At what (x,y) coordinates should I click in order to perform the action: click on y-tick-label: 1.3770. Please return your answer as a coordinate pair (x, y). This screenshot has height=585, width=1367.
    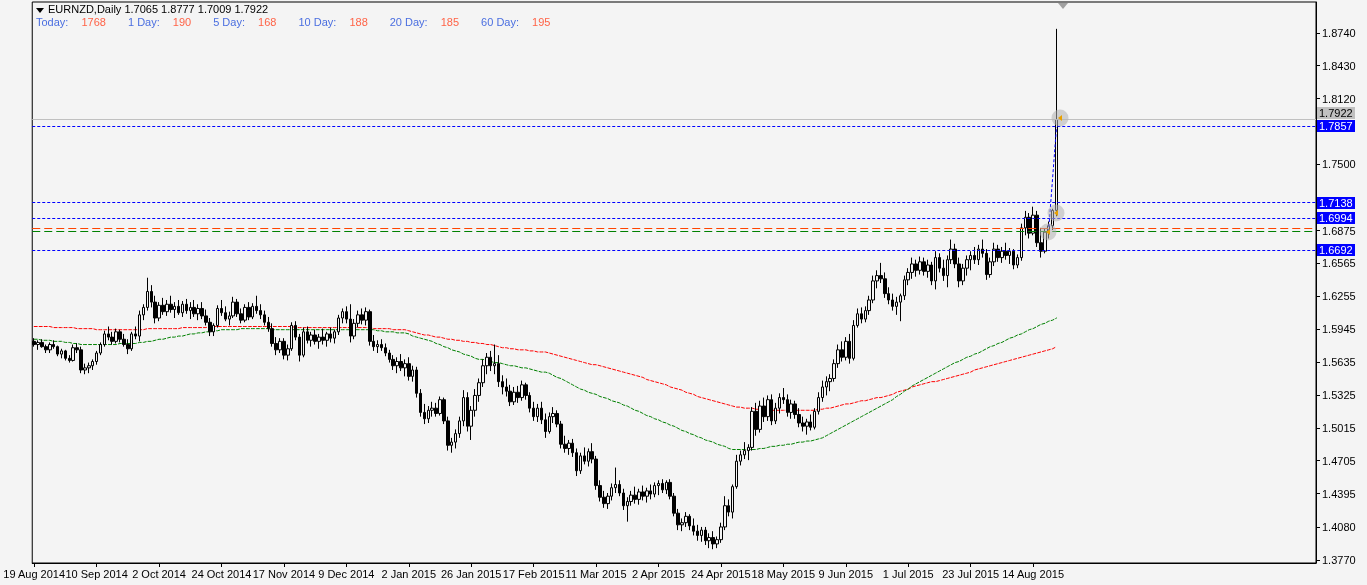
    Looking at the image, I should click on (1339, 559).